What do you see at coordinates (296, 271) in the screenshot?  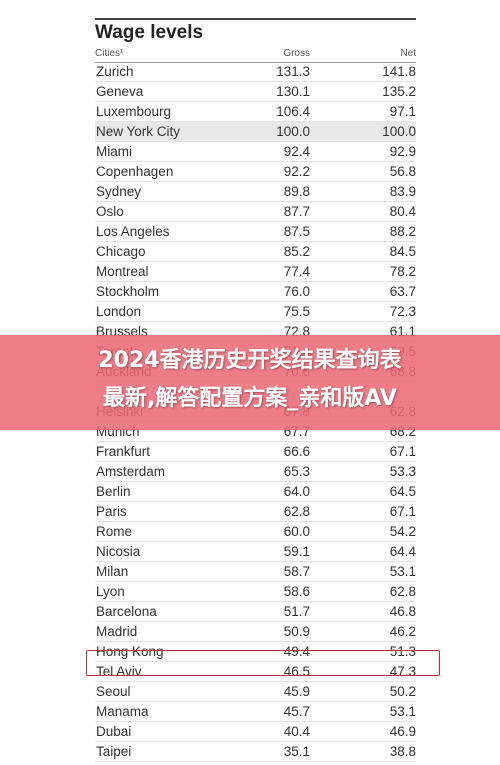 I see `gross-cell: 77.4` at bounding box center [296, 271].